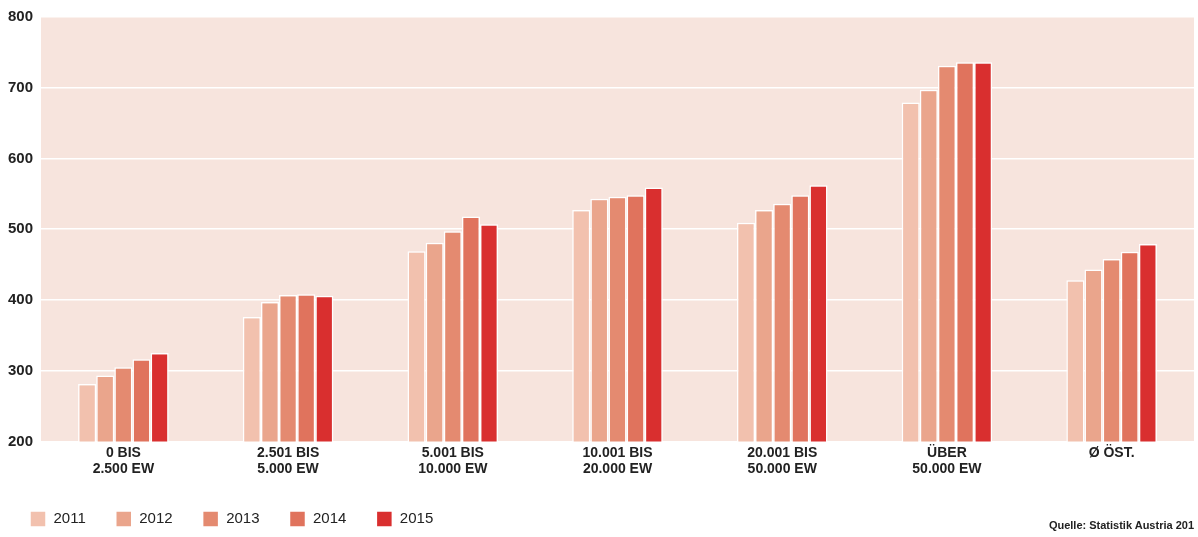  Describe the element at coordinates (21, 157) in the screenshot. I see `y-tick-label: 600` at that location.